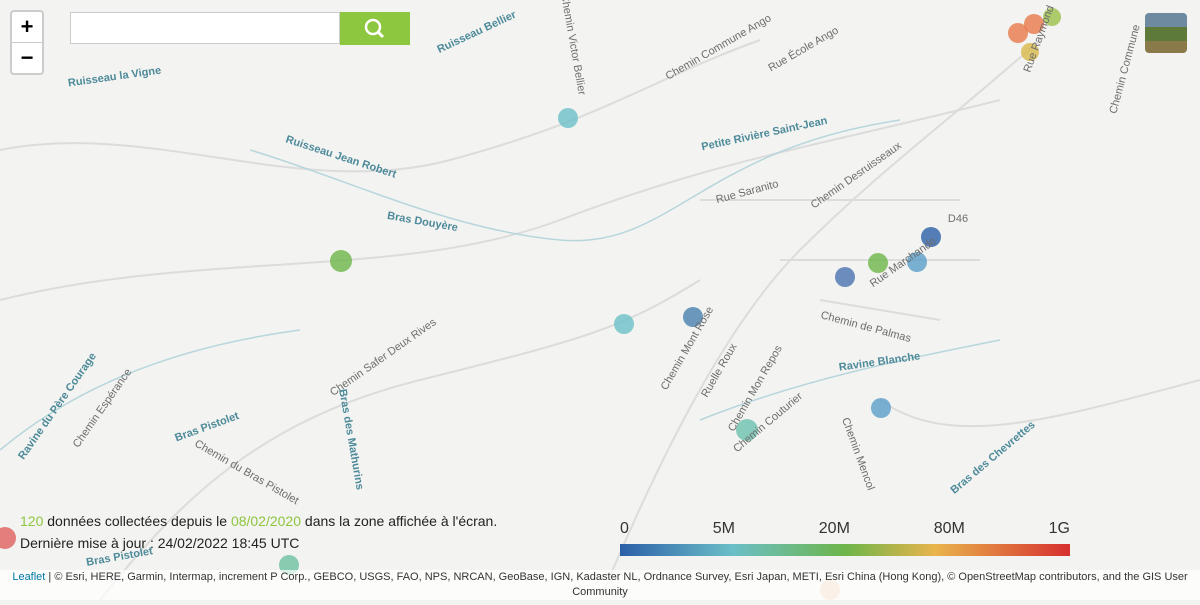  I want to click on map-label: Ruisseau Bellier, so click(476, 31).